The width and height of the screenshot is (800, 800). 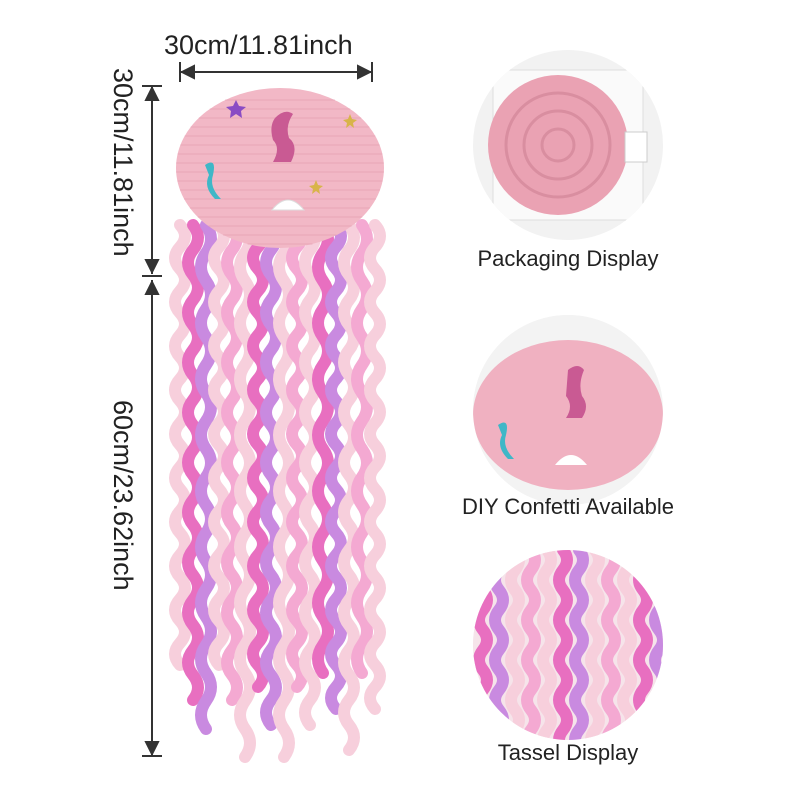 I want to click on tassel-display-image, so click(x=568, y=645).